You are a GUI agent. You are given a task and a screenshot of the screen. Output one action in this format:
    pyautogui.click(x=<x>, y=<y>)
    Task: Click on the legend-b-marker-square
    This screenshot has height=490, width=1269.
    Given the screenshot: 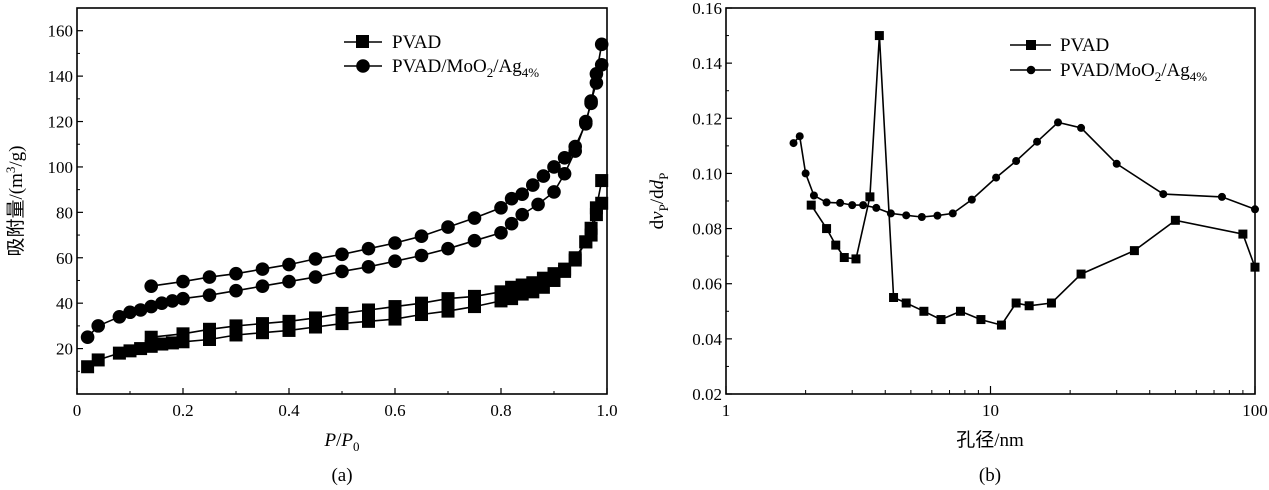 What is the action you would take?
    pyautogui.click(x=1031, y=45)
    